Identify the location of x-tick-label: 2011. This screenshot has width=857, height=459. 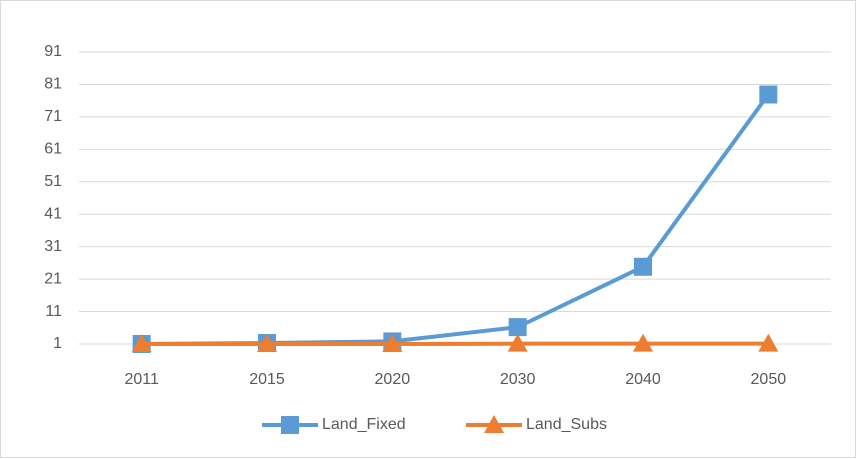
(141, 379).